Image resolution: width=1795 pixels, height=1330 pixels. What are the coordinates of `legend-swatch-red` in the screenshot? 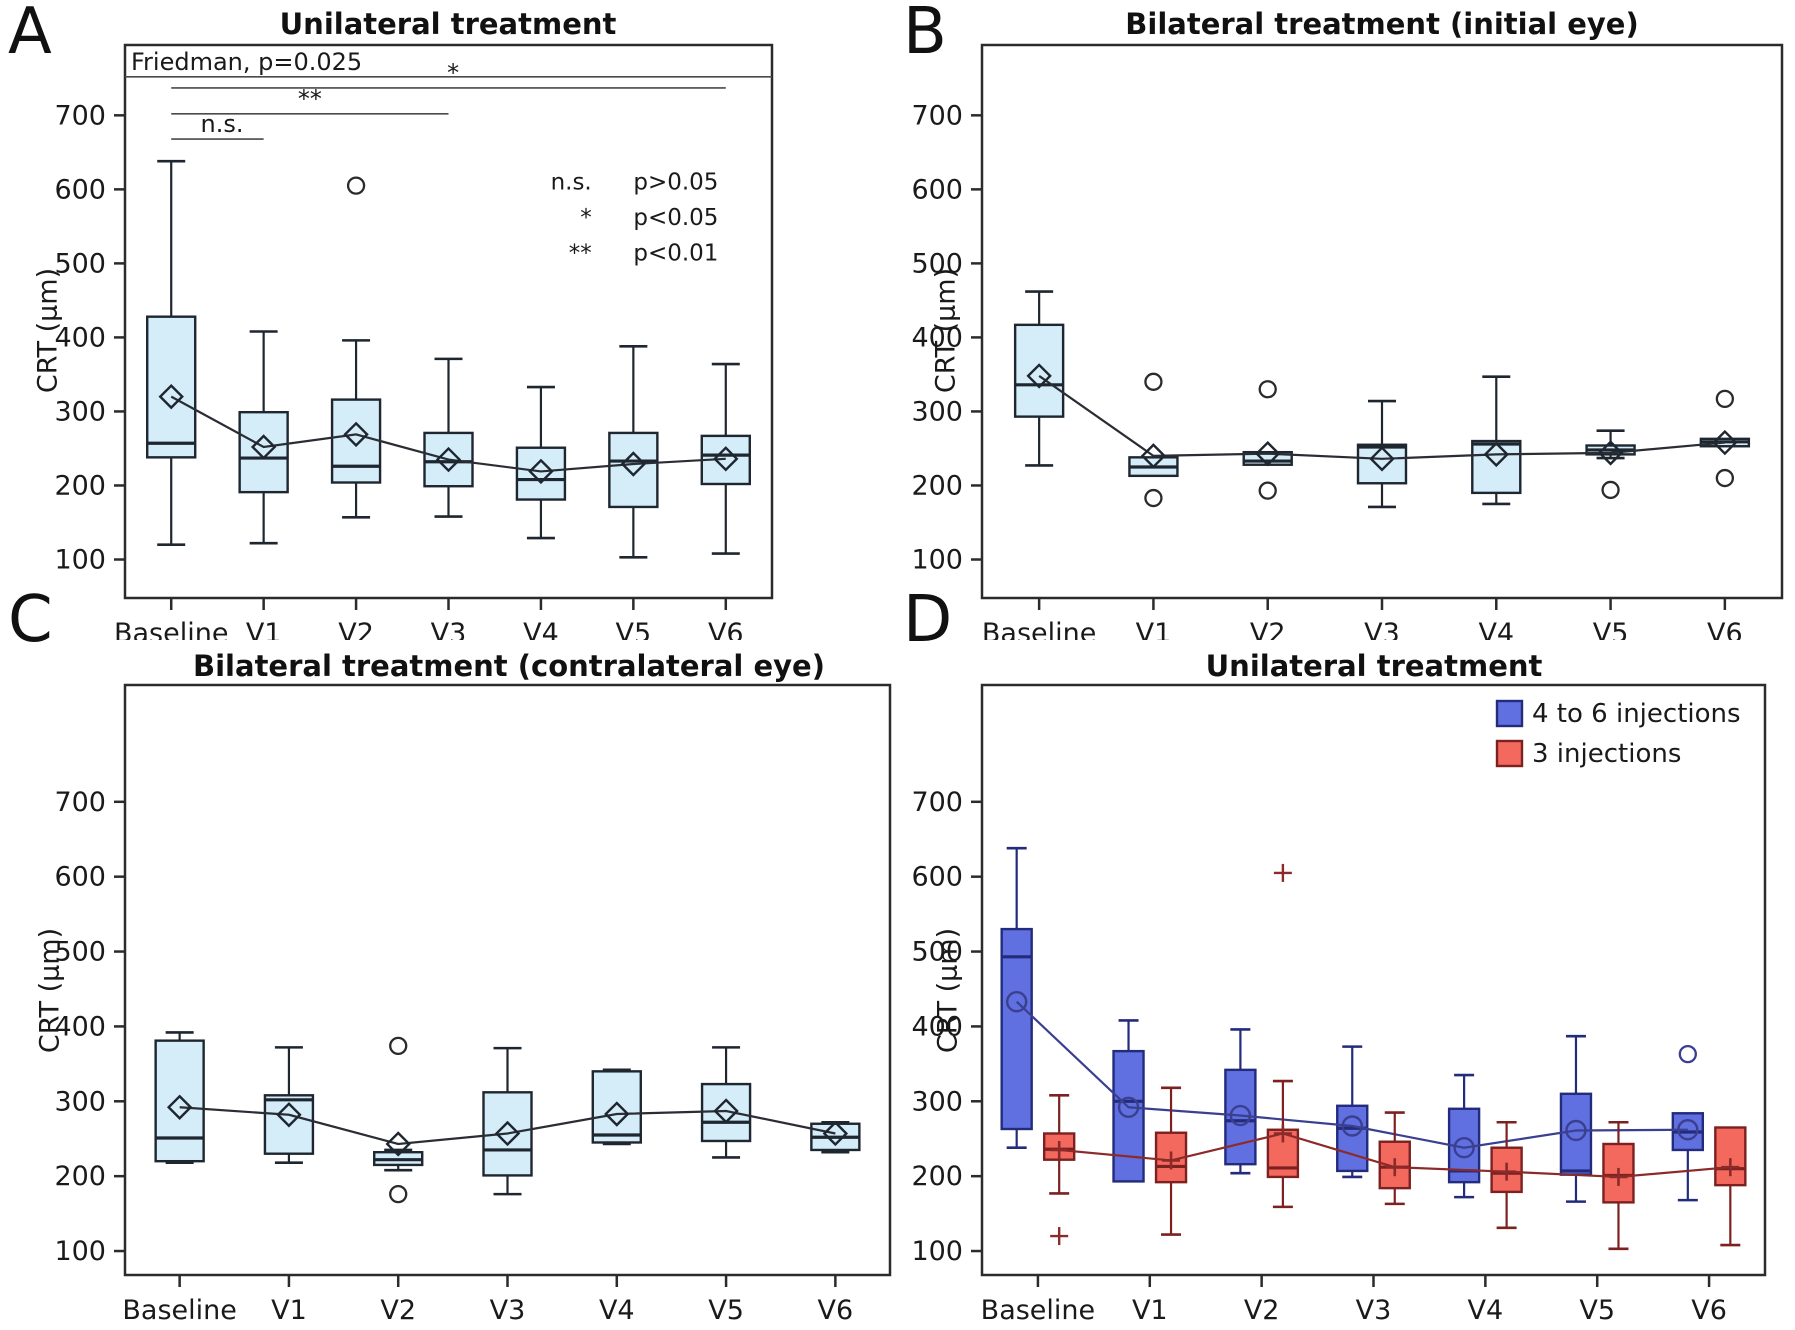 It's located at (1509, 753).